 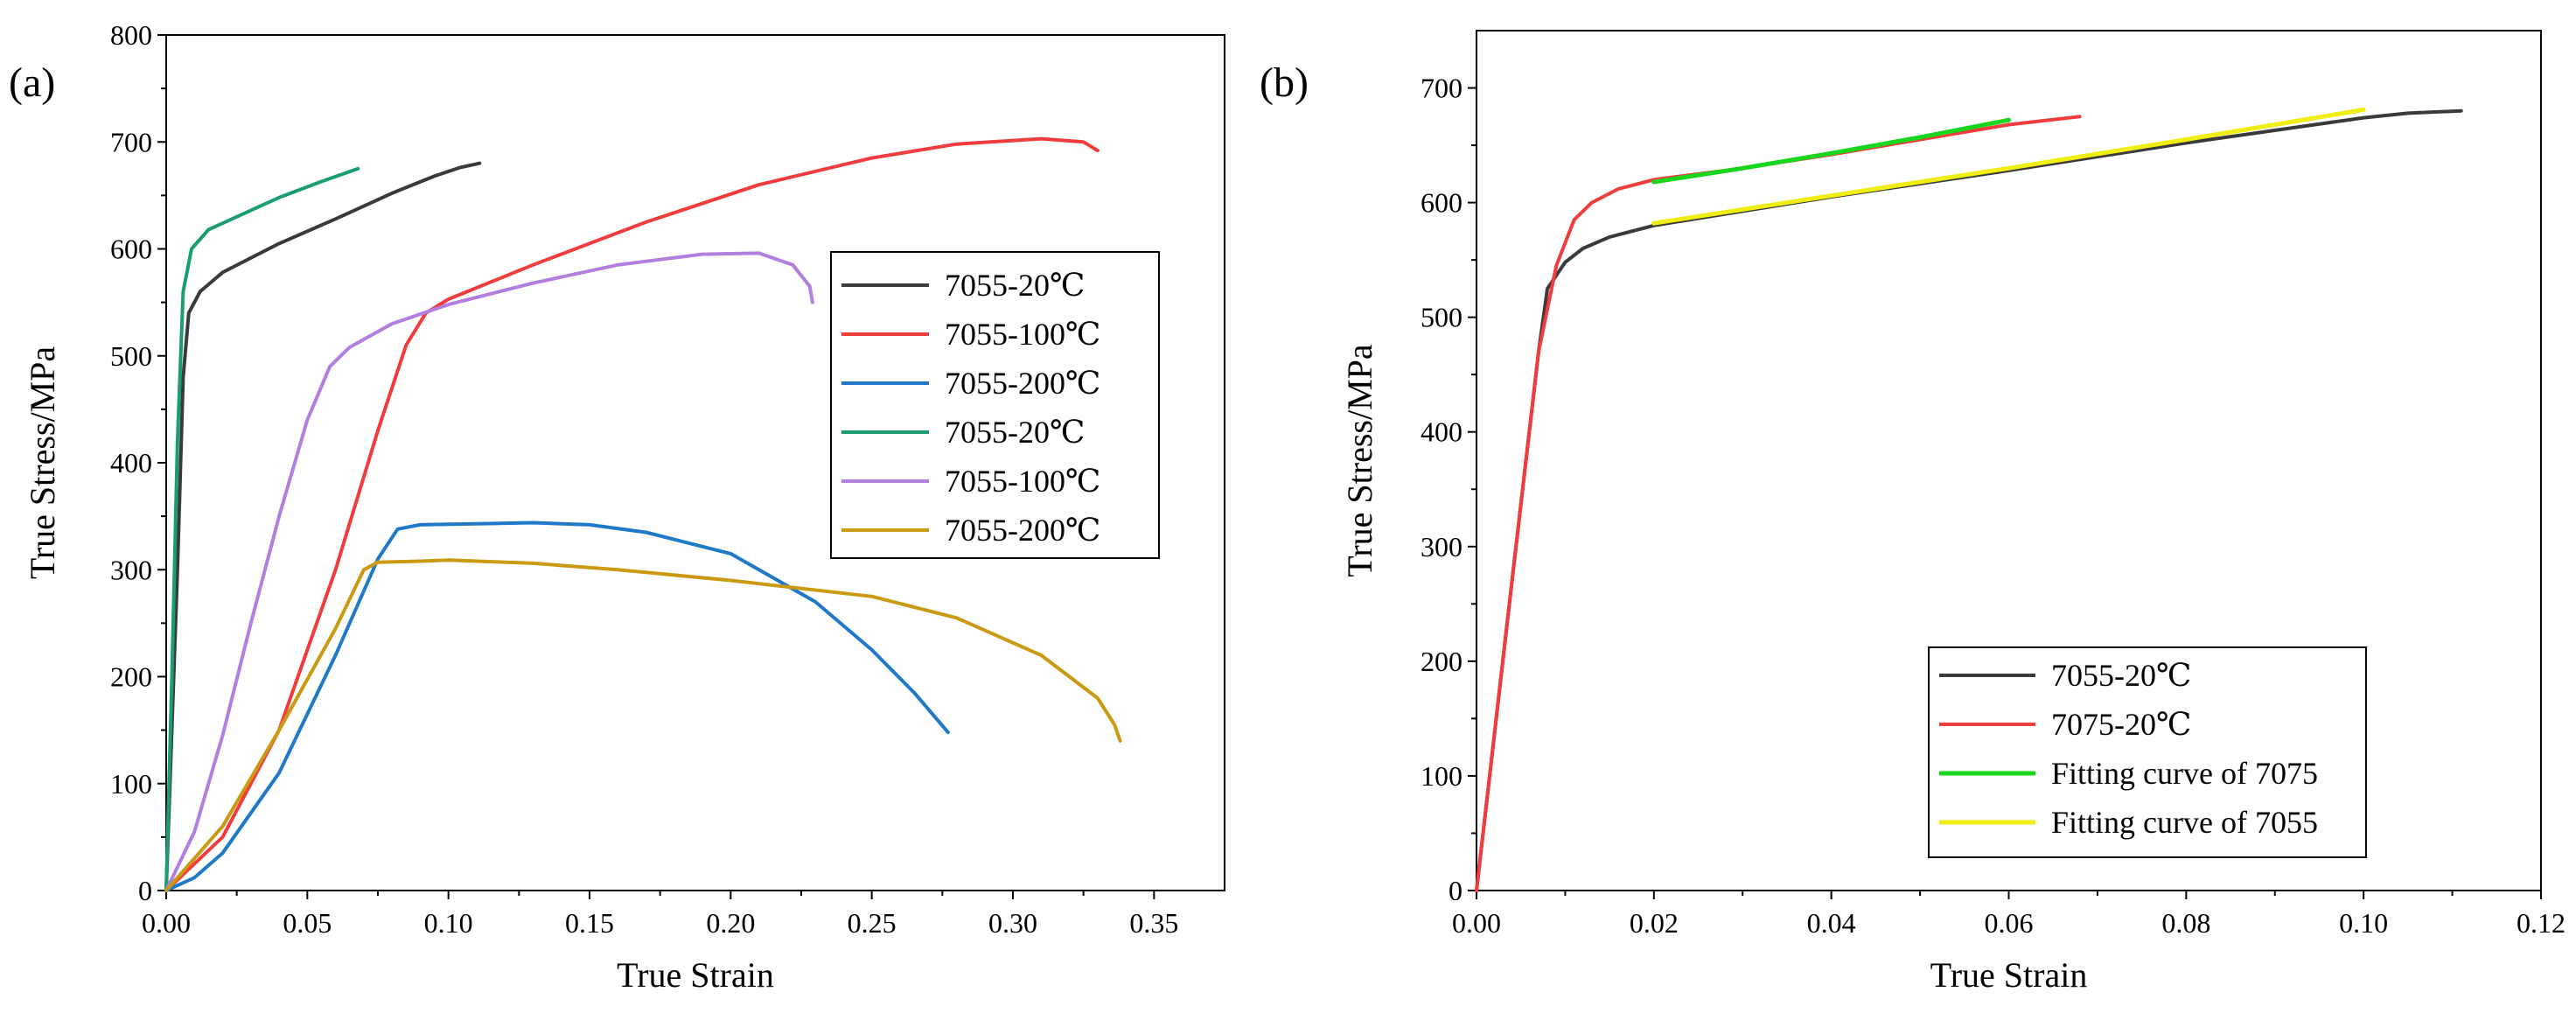 What do you see at coordinates (2185, 923) in the screenshot?
I see `x-tick-label: 0.08` at bounding box center [2185, 923].